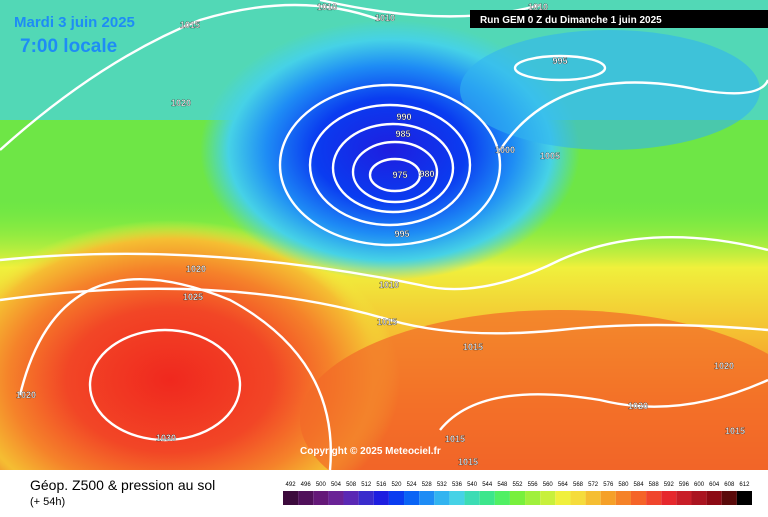 This screenshot has height=517, width=768. Describe the element at coordinates (684, 485) in the screenshot. I see `legend-label: 596` at that location.